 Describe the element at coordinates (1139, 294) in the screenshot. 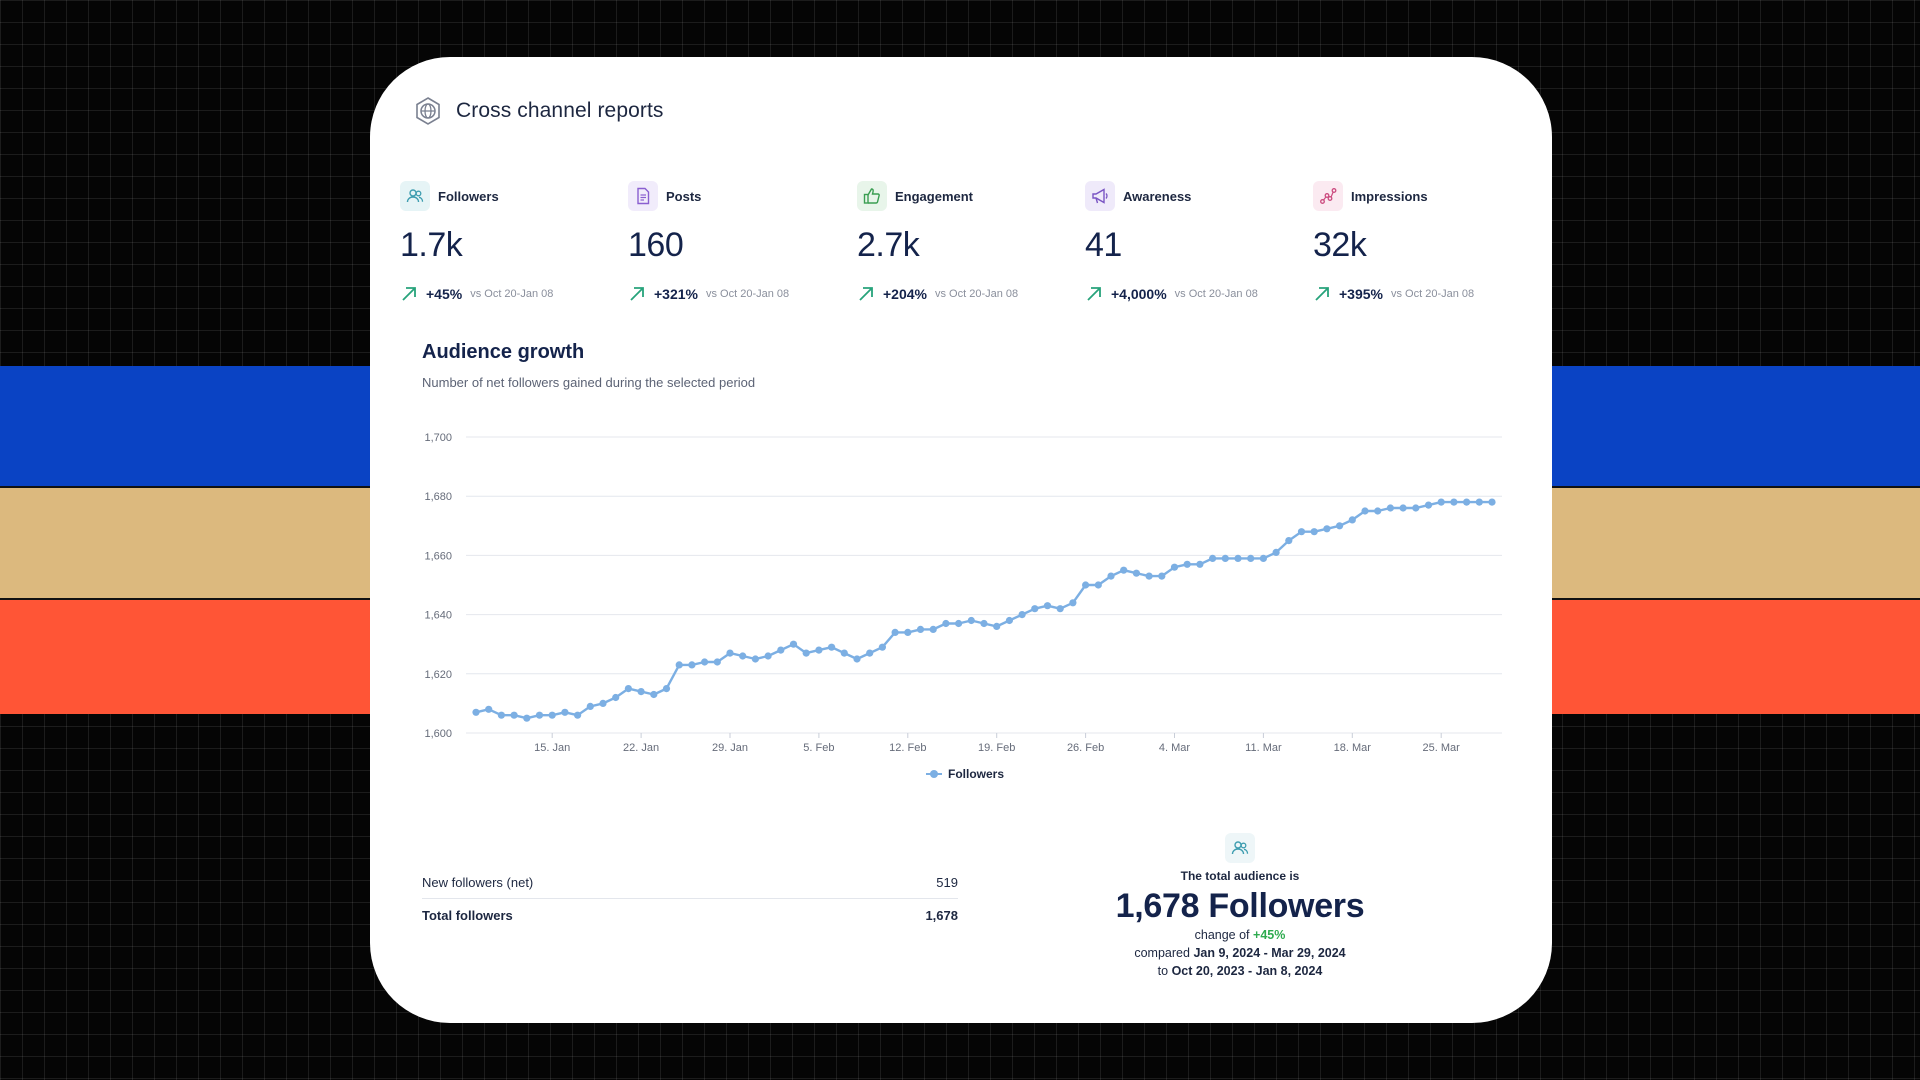

I see `metric-change: +4,000%` at that location.